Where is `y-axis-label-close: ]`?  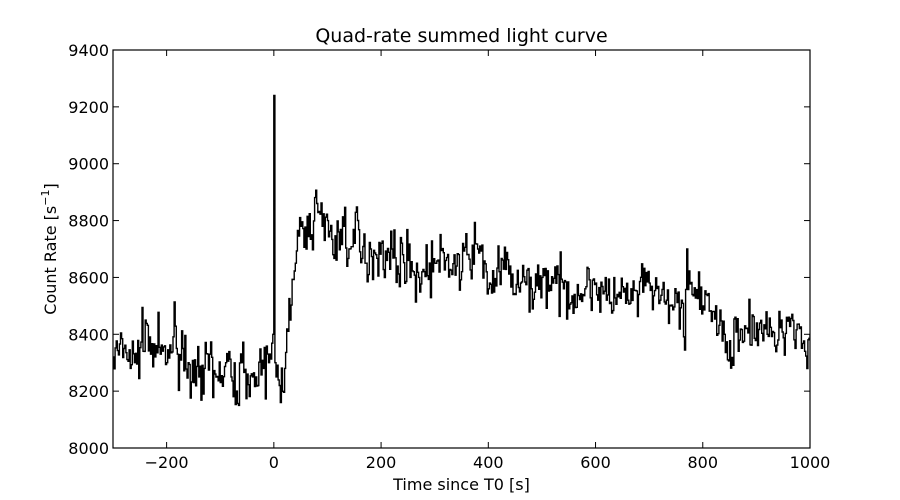
y-axis-label-close: ] is located at coordinates (50, 186).